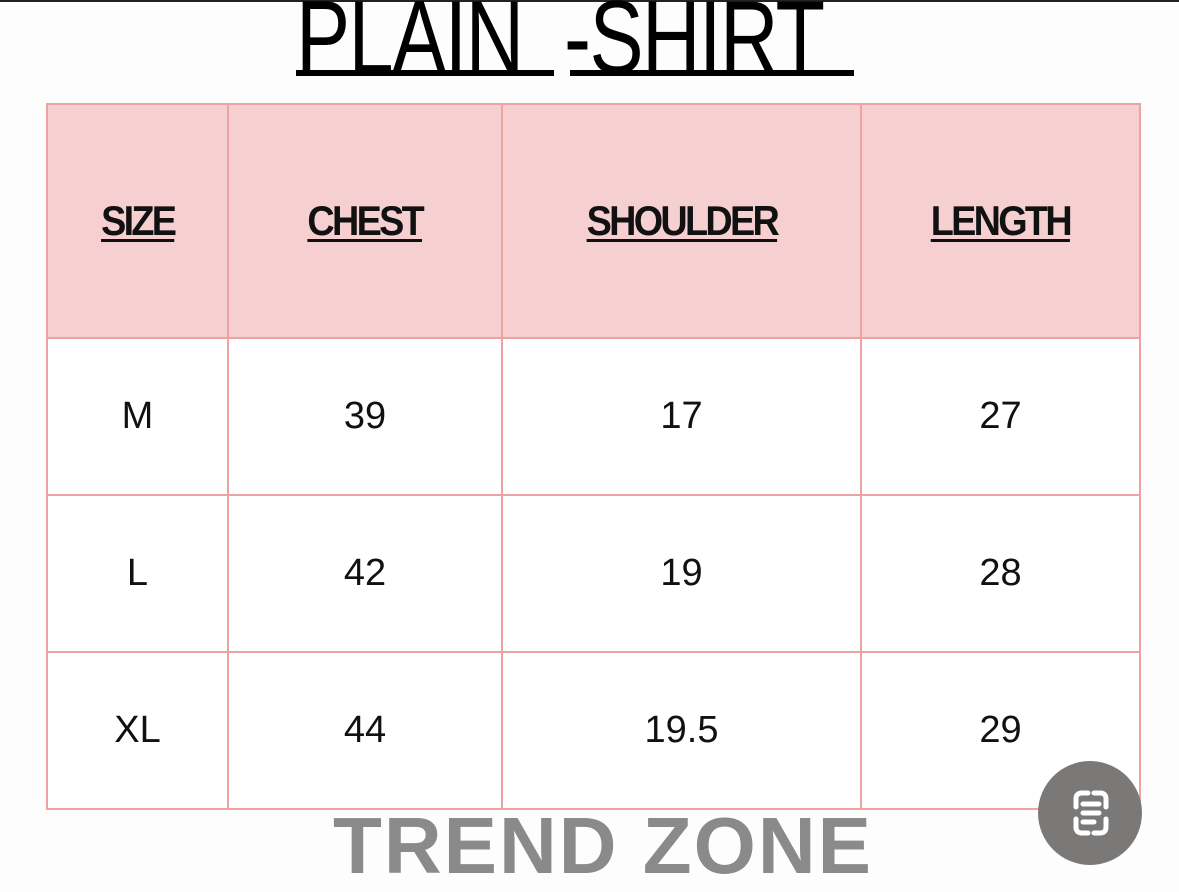  Describe the element at coordinates (603, 845) in the screenshot. I see `brand-name: TREND ZONE` at that location.